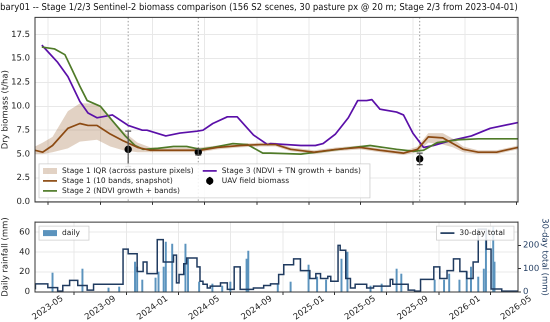  I want to click on y2-axis-title: 30-day total (mm), so click(545, 257).